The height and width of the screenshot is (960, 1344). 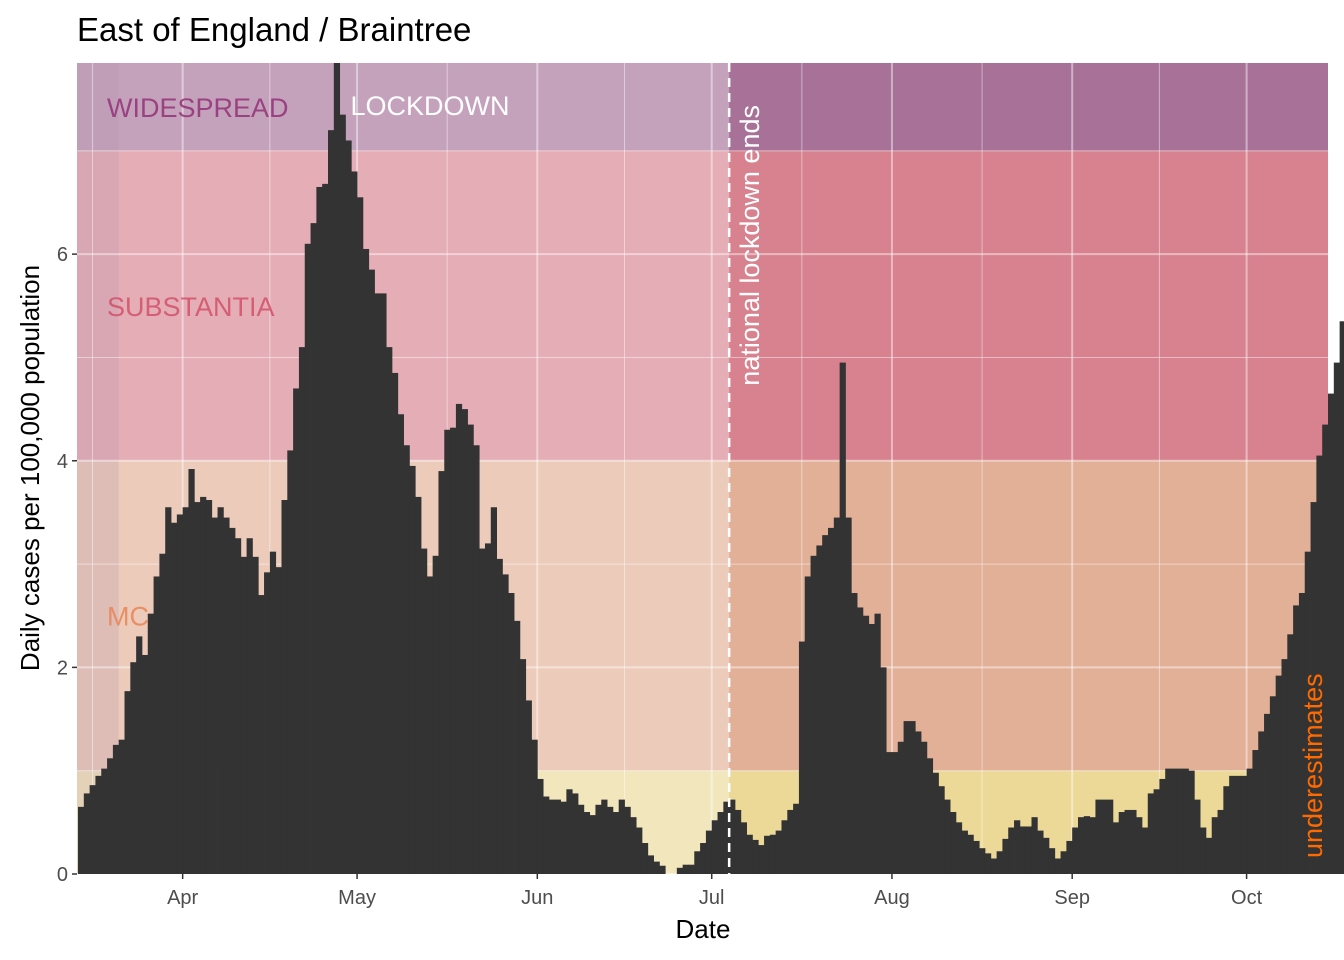 What do you see at coordinates (712, 898) in the screenshot?
I see `x-tick-label: Jul` at bounding box center [712, 898].